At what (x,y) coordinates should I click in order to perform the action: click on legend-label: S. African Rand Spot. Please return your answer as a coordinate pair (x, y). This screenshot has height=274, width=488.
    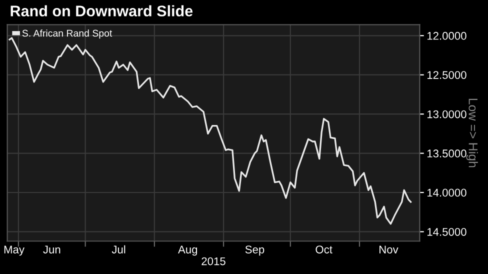
    Looking at the image, I should click on (67, 34).